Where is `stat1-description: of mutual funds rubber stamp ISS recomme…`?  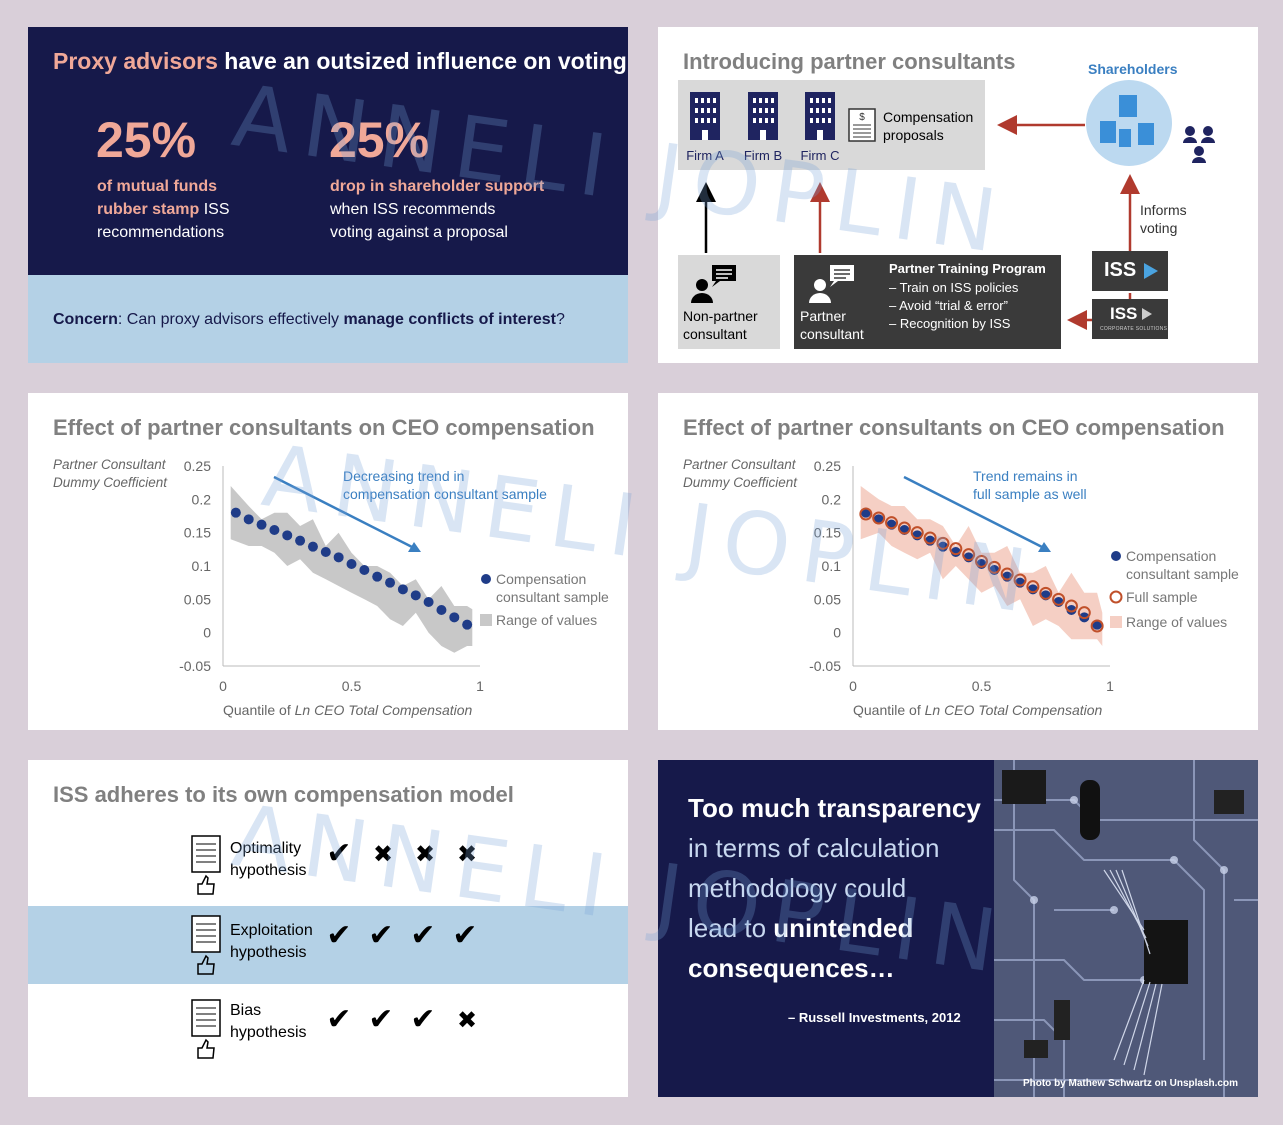 stat1-description: of mutual funds rubber stamp ISS recomme… is located at coordinates (163, 209).